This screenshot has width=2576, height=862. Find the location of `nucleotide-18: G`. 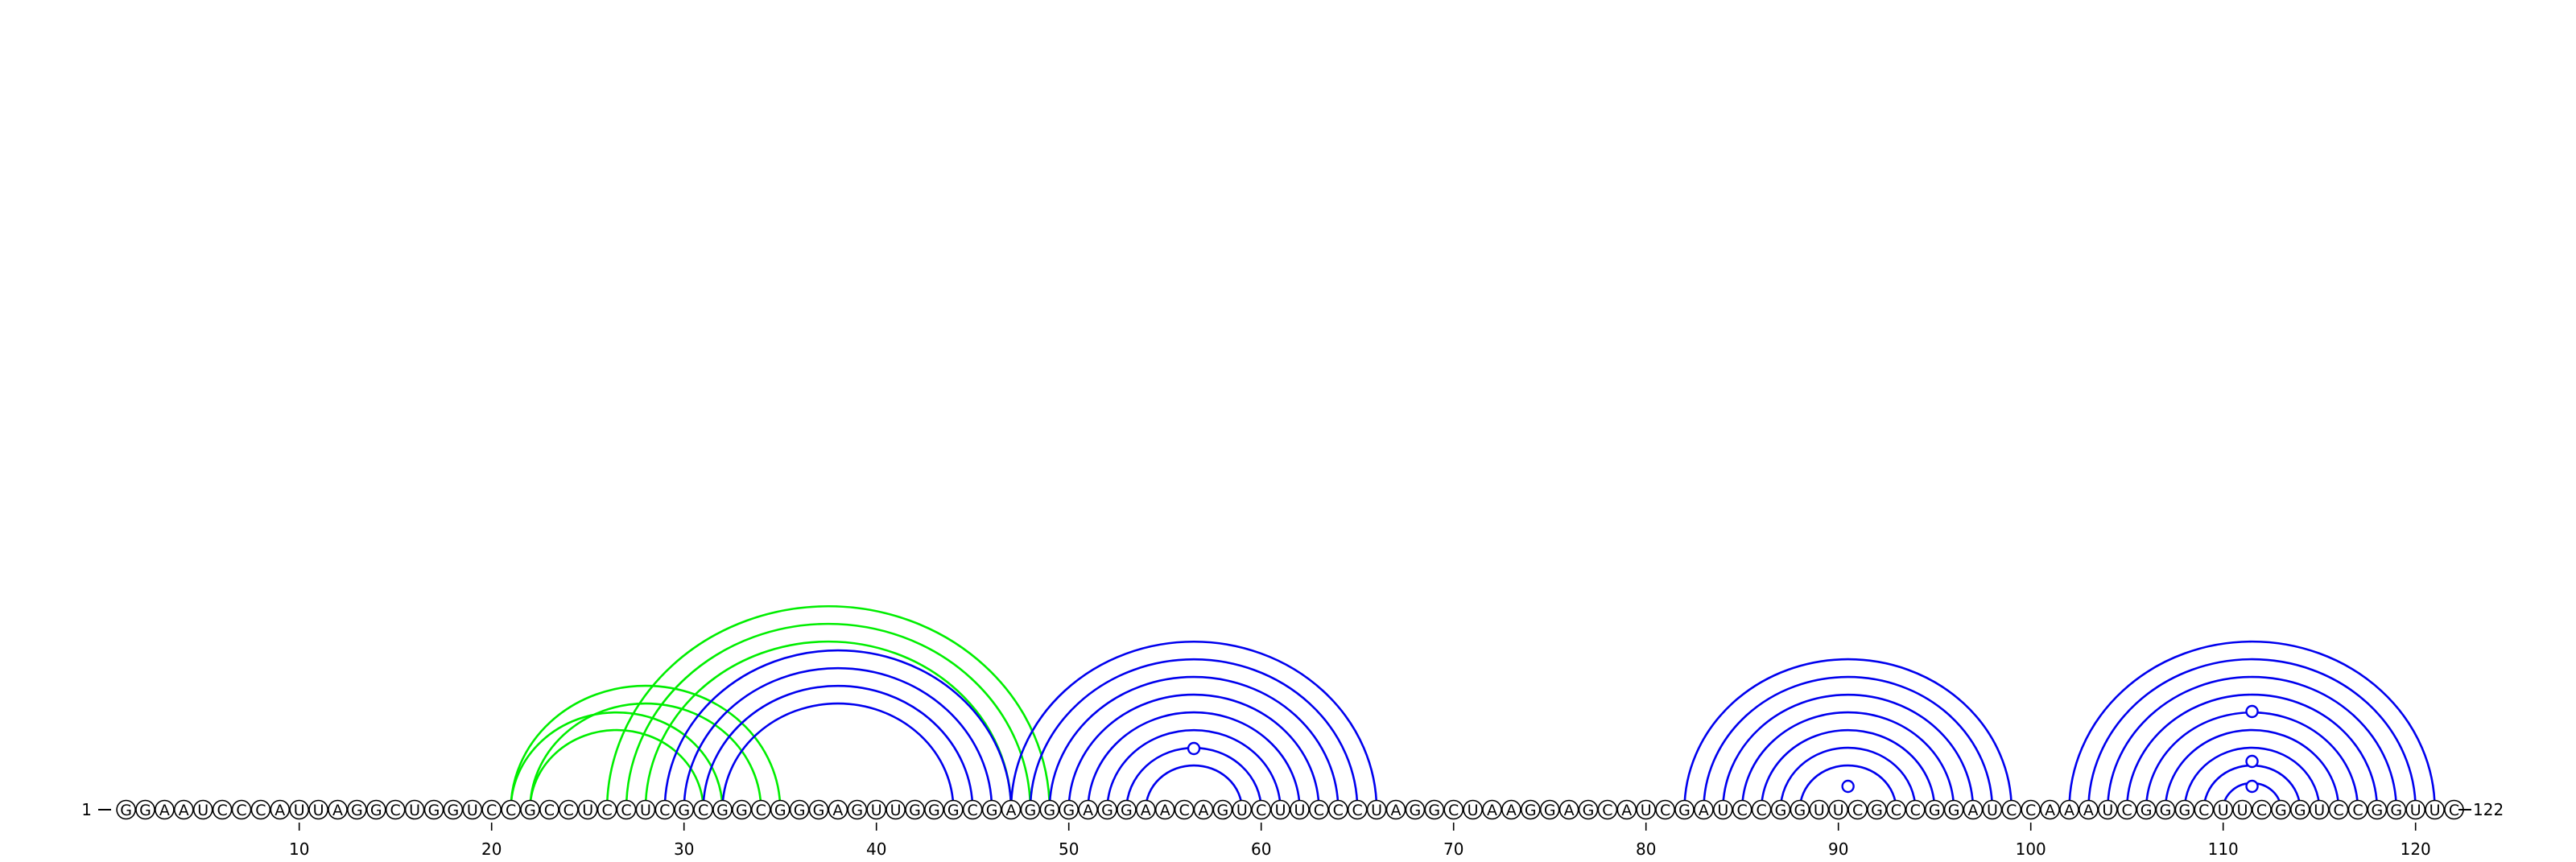

nucleotide-18: G is located at coordinates (453, 809).